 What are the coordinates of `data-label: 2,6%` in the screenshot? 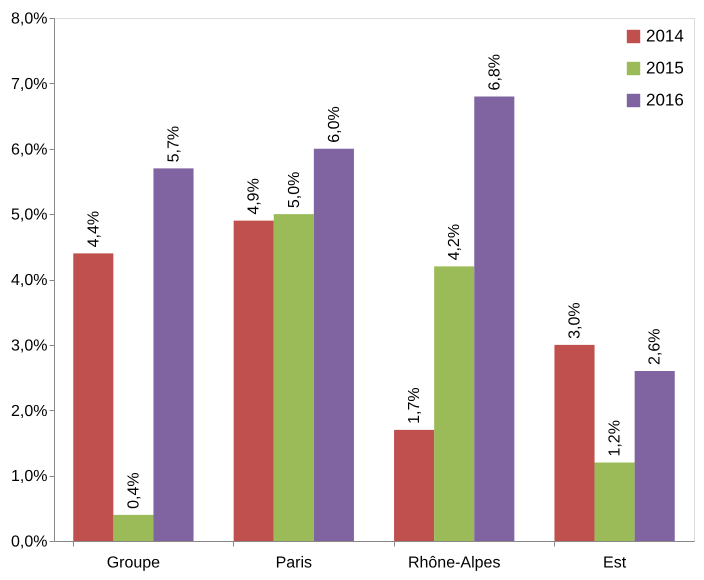 It's located at (655, 347).